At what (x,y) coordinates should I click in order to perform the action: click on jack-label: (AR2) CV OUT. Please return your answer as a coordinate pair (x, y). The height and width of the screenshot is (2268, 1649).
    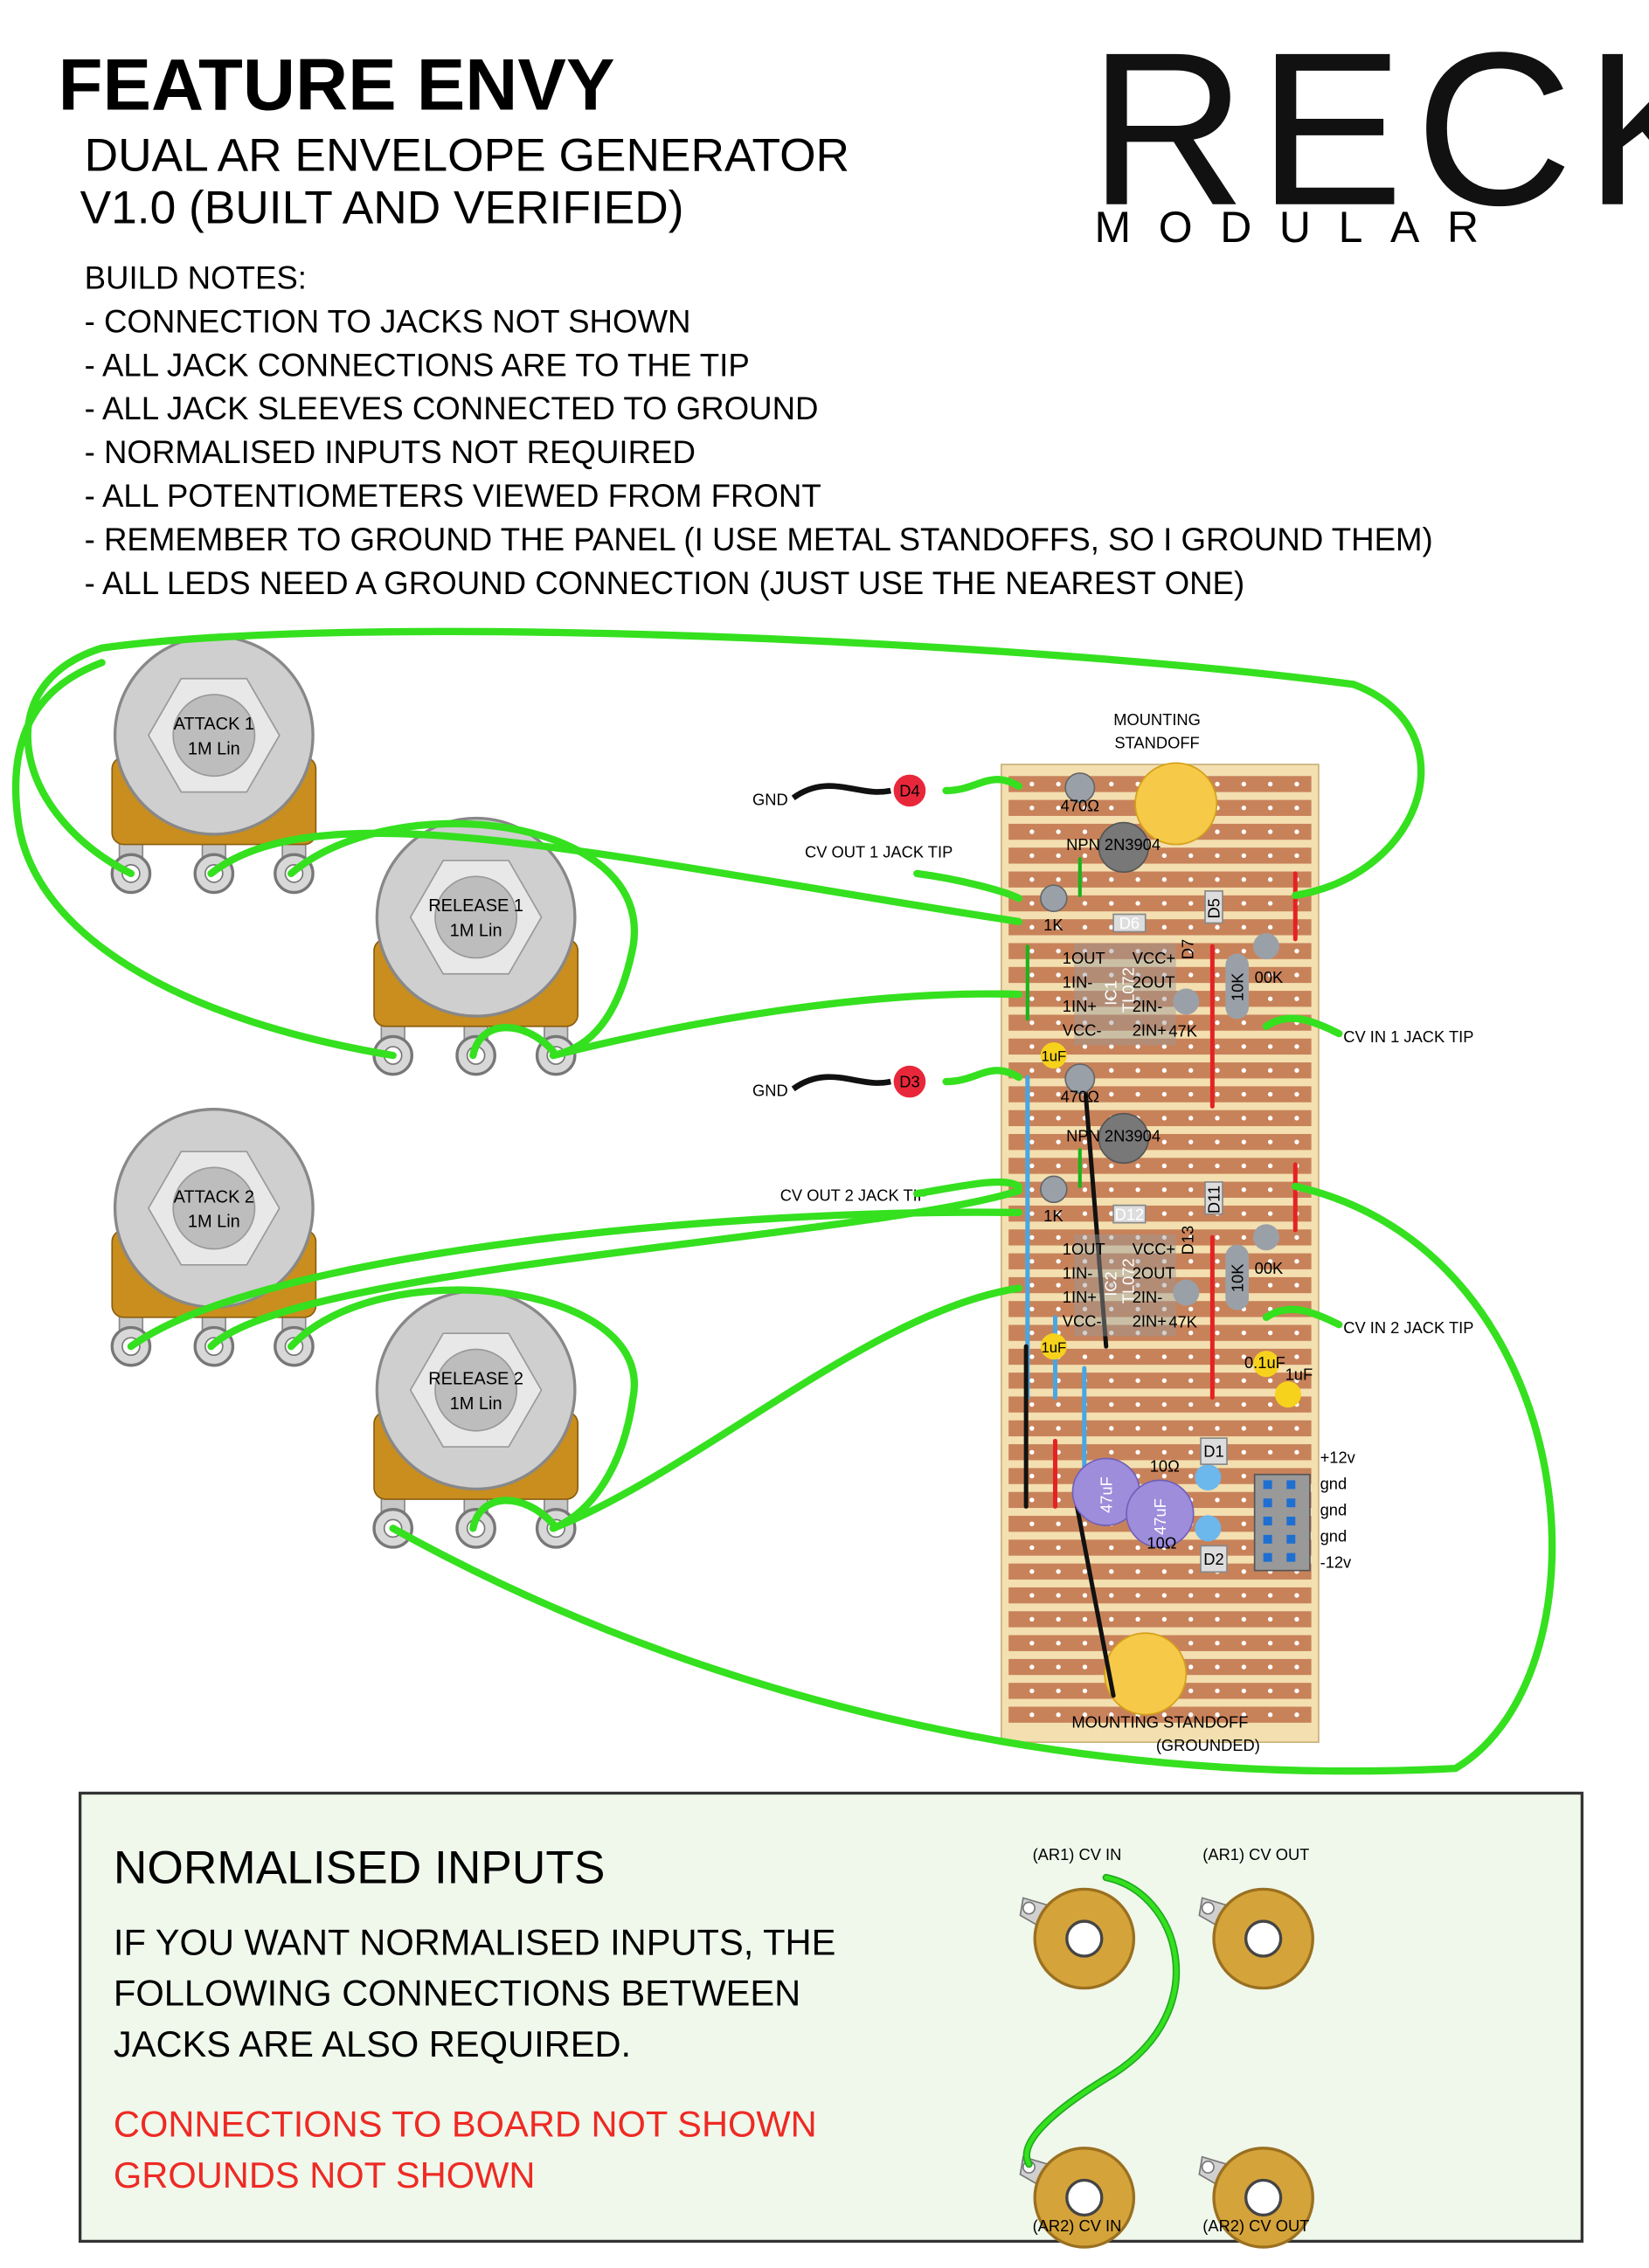
    Looking at the image, I should click on (1255, 2225).